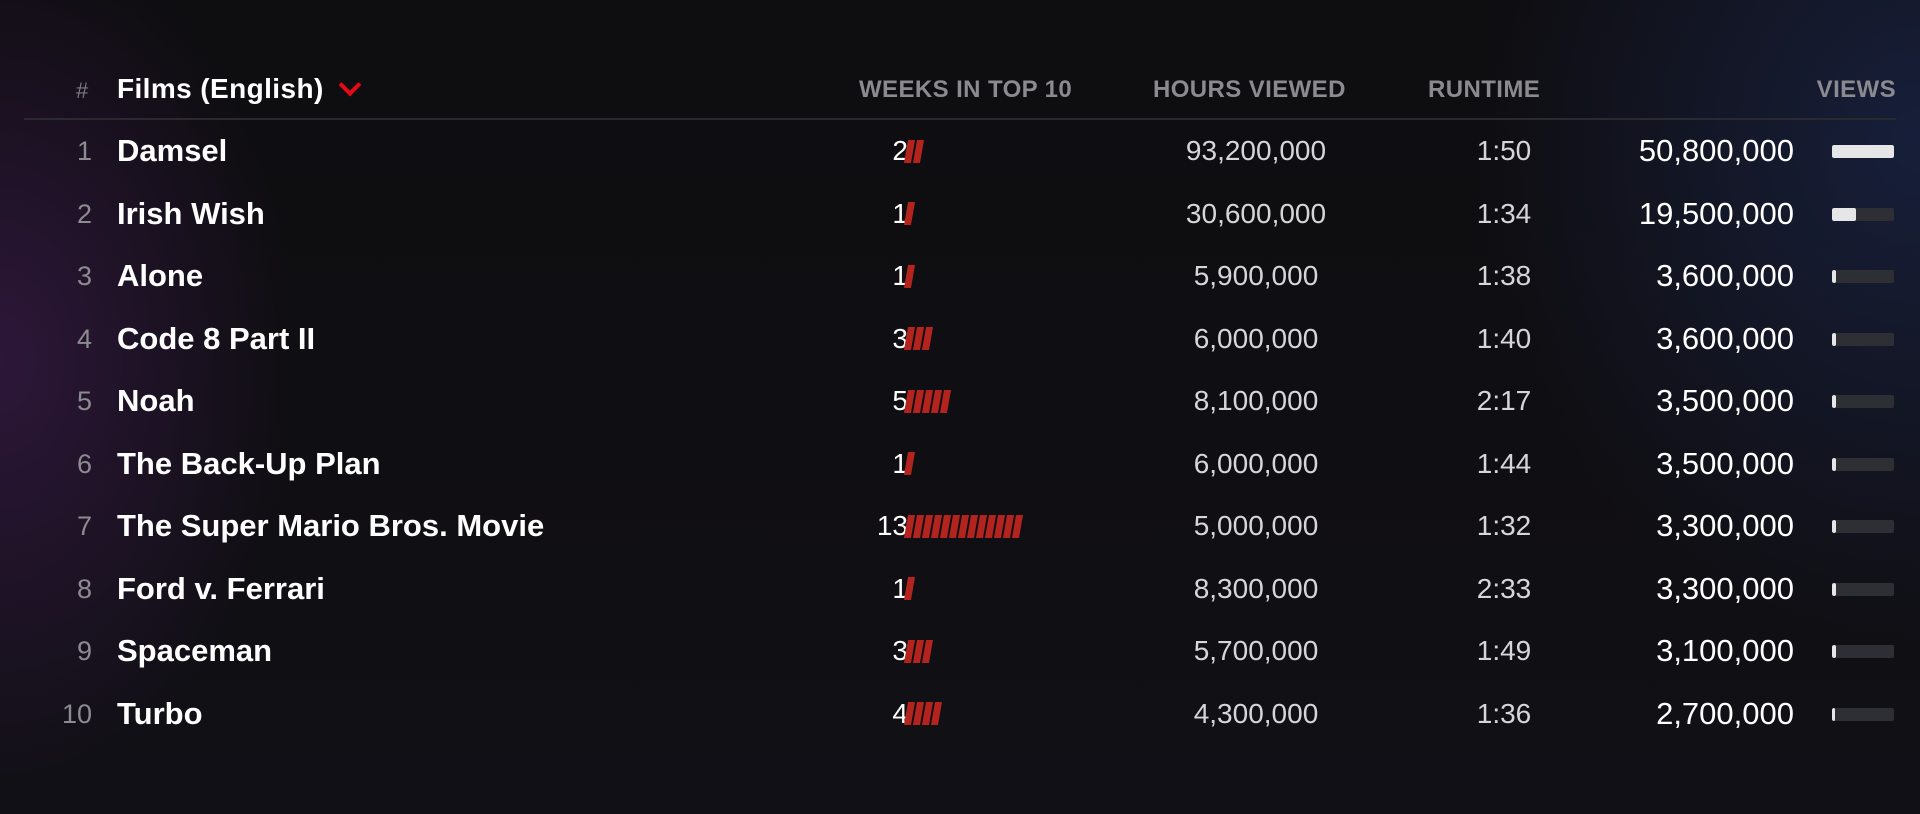 The height and width of the screenshot is (814, 1920). What do you see at coordinates (84, 401) in the screenshot?
I see `rank-number: 5` at bounding box center [84, 401].